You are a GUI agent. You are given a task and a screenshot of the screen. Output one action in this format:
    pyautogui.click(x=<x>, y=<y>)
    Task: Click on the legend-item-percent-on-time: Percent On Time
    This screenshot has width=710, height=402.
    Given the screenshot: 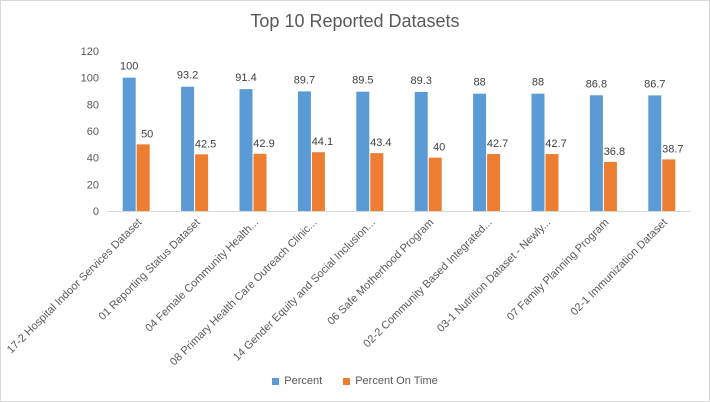 What is the action you would take?
    pyautogui.click(x=390, y=381)
    